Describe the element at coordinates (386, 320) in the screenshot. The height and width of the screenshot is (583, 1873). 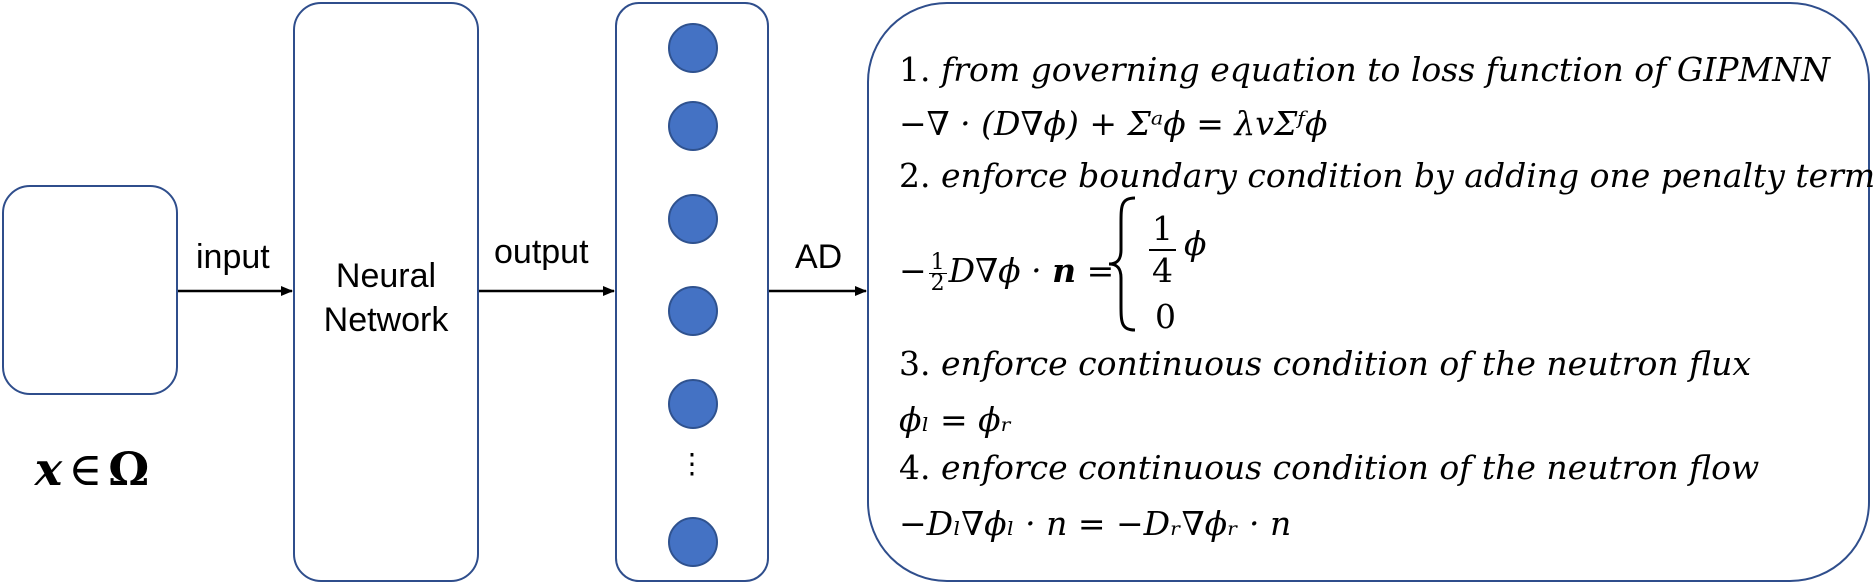
I see `neural-network-label-line2: Network` at that location.